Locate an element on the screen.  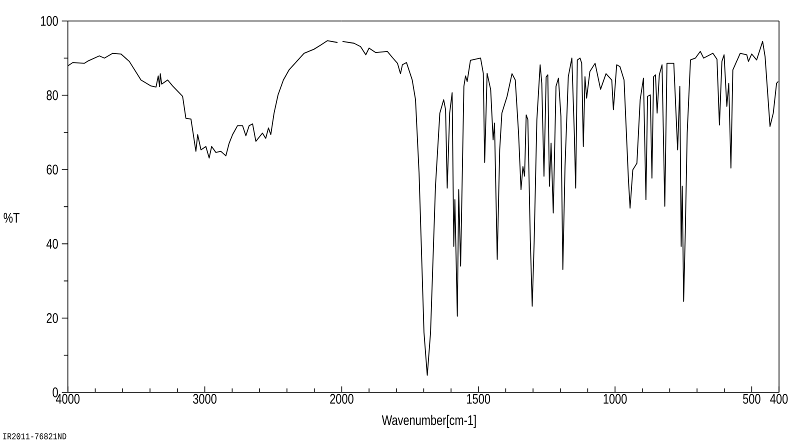
x-tick-label: 500 is located at coordinates (751, 399).